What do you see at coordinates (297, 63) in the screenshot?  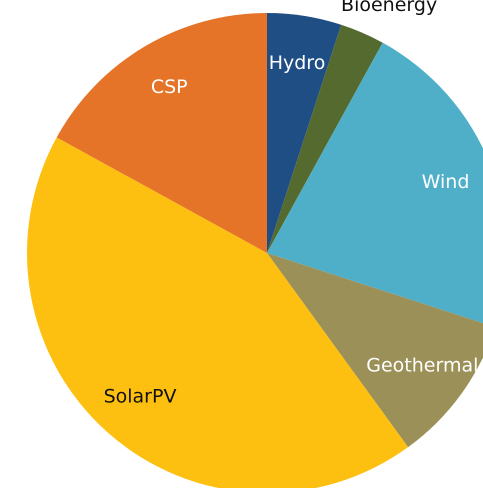 I see `slice-label: Hydro` at bounding box center [297, 63].